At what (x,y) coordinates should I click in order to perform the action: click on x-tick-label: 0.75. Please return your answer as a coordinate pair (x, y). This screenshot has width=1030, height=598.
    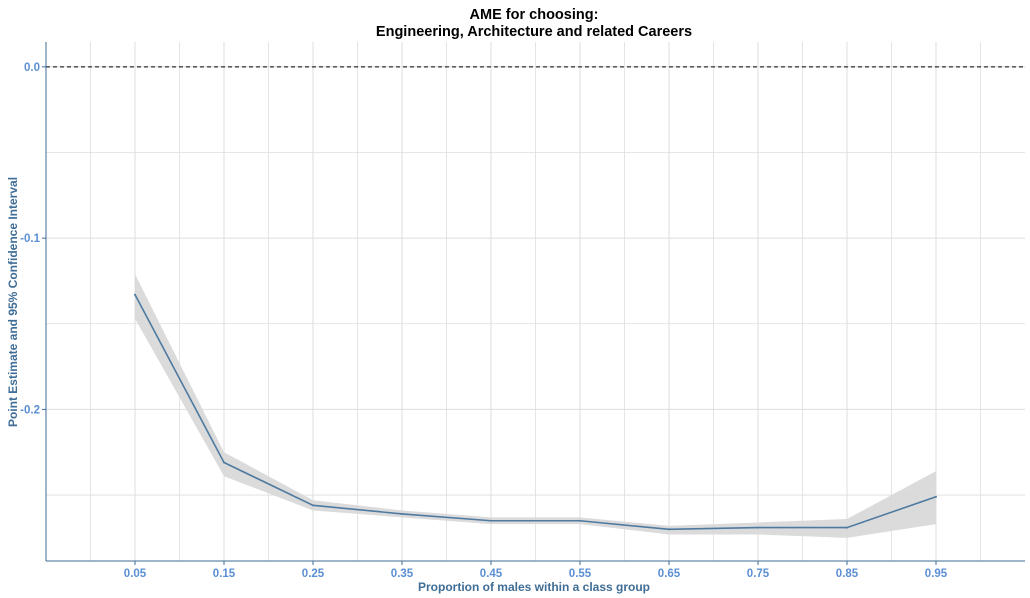
    Looking at the image, I should click on (758, 574).